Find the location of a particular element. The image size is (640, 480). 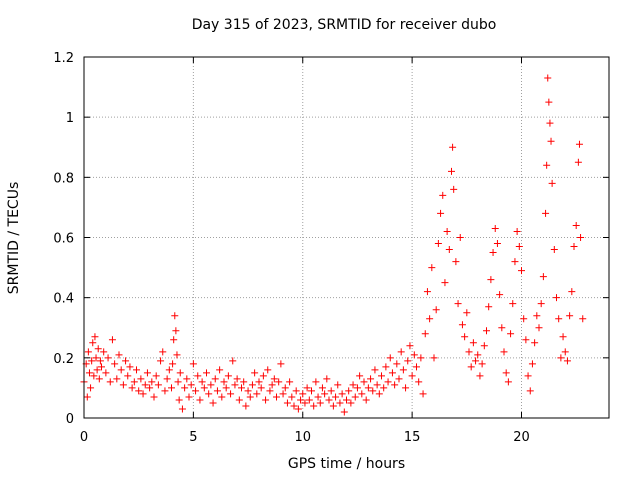

x-tick-label: 5 is located at coordinates (193, 437).